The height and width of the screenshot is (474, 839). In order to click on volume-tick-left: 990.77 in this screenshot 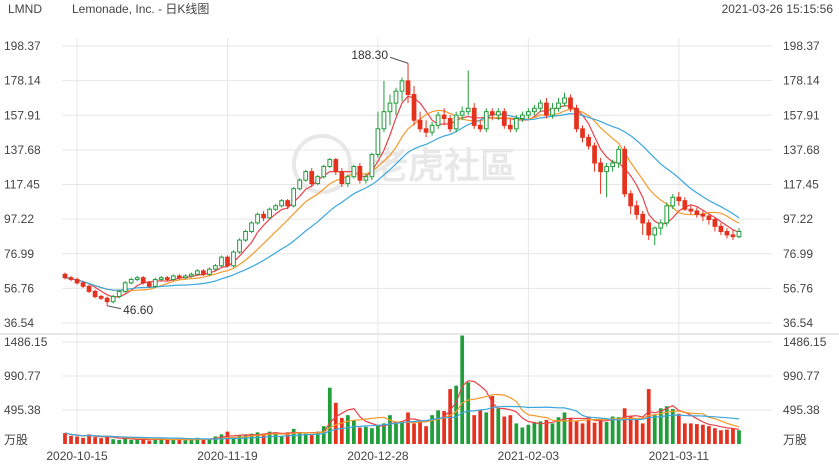, I will do `click(22, 376)`.